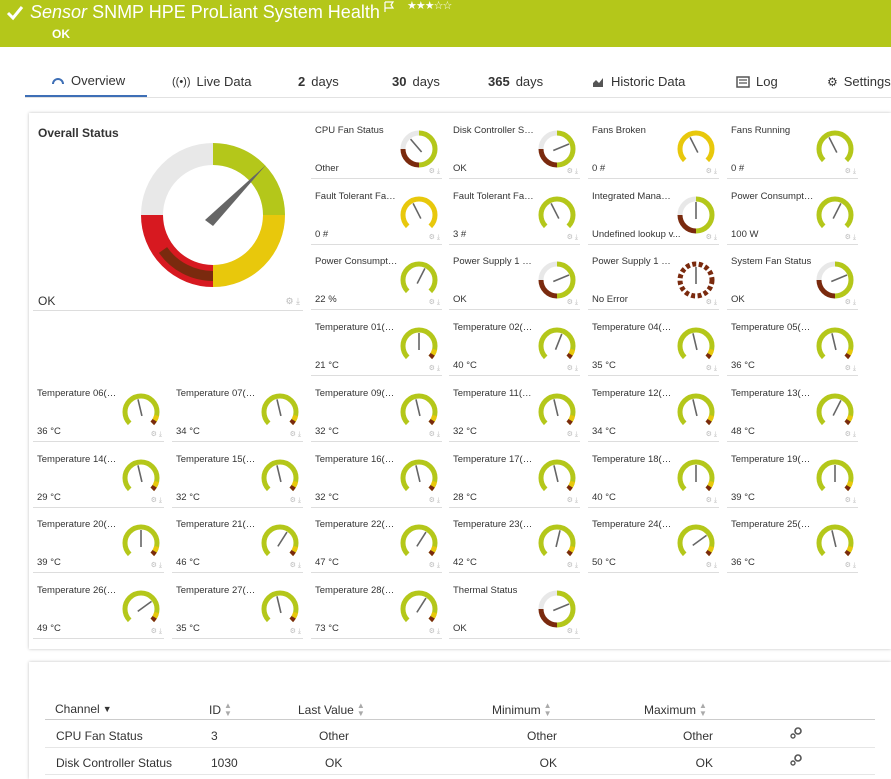 This screenshot has width=891, height=779. I want to click on gauge-tile: Temperature 15(cpu) 32 °C ⚙ ⤓, so click(237, 477).